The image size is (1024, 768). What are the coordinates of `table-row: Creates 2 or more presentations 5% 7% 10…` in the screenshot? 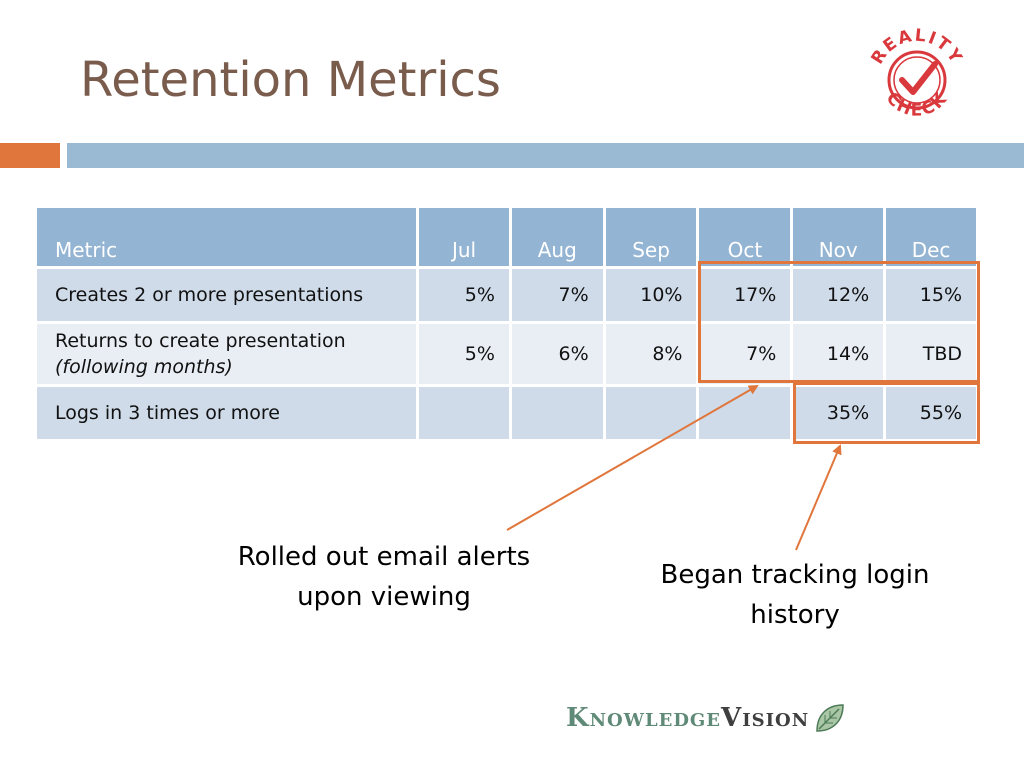 It's located at (506, 295).